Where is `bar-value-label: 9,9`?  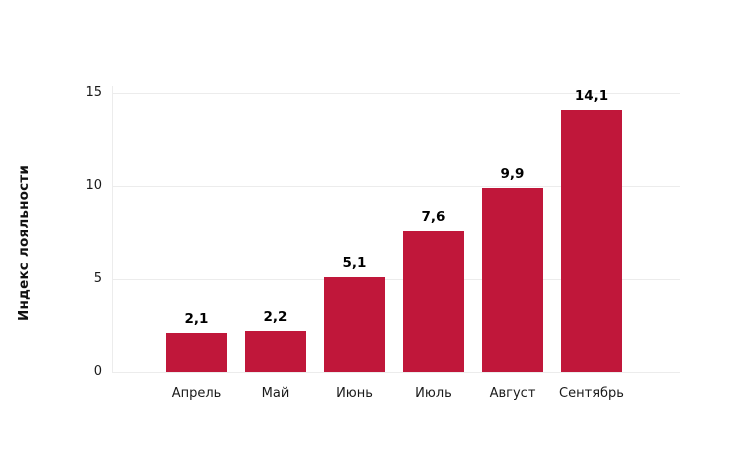
bar-value-label: 9,9 is located at coordinates (512, 174).